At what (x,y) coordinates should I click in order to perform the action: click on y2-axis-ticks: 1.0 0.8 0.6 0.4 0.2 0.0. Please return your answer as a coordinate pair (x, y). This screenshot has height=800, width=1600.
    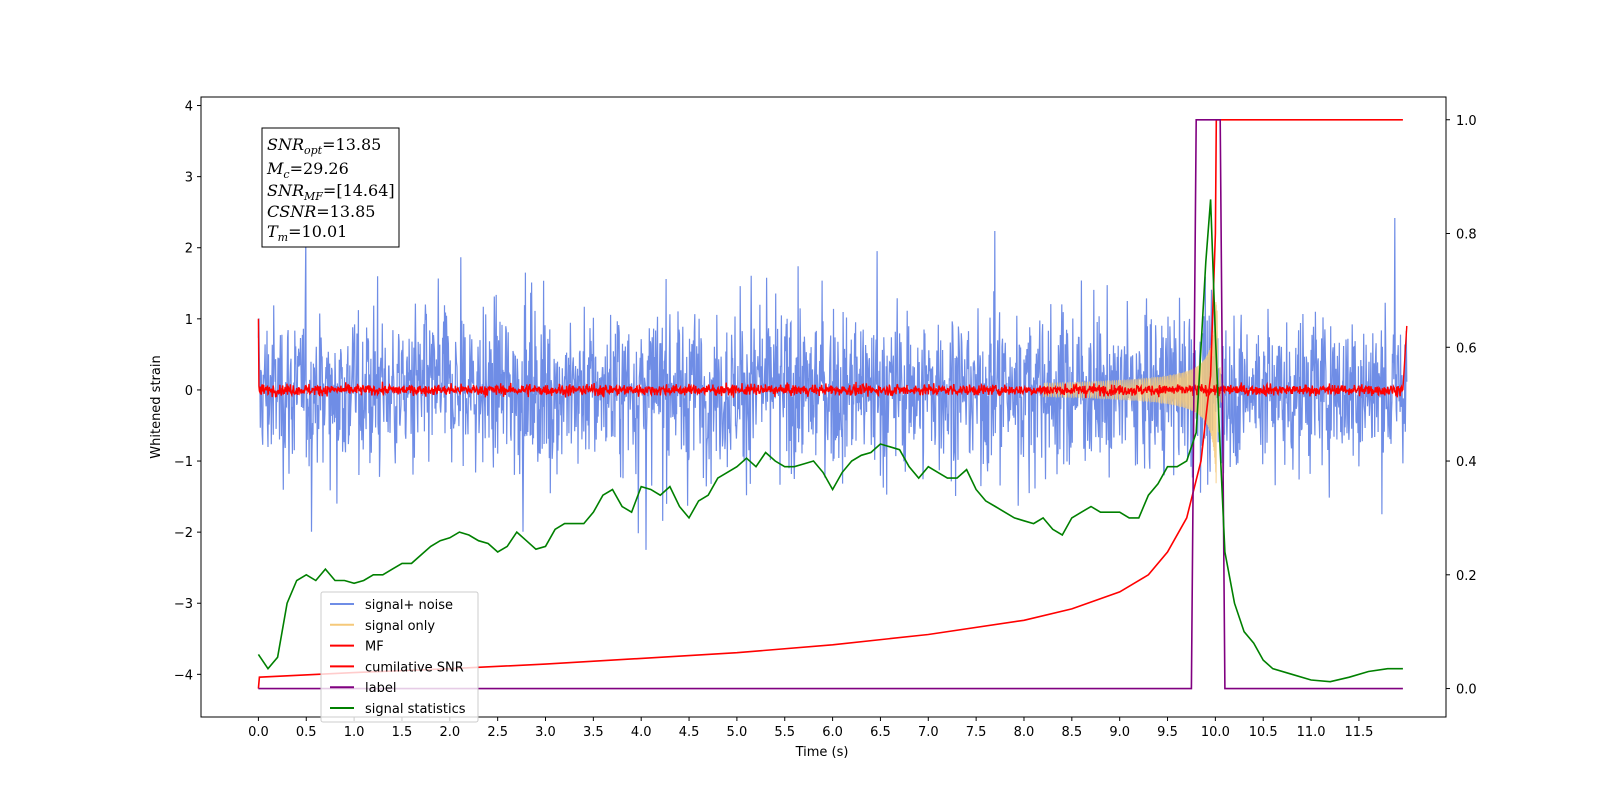
    Looking at the image, I should click on (1461, 406).